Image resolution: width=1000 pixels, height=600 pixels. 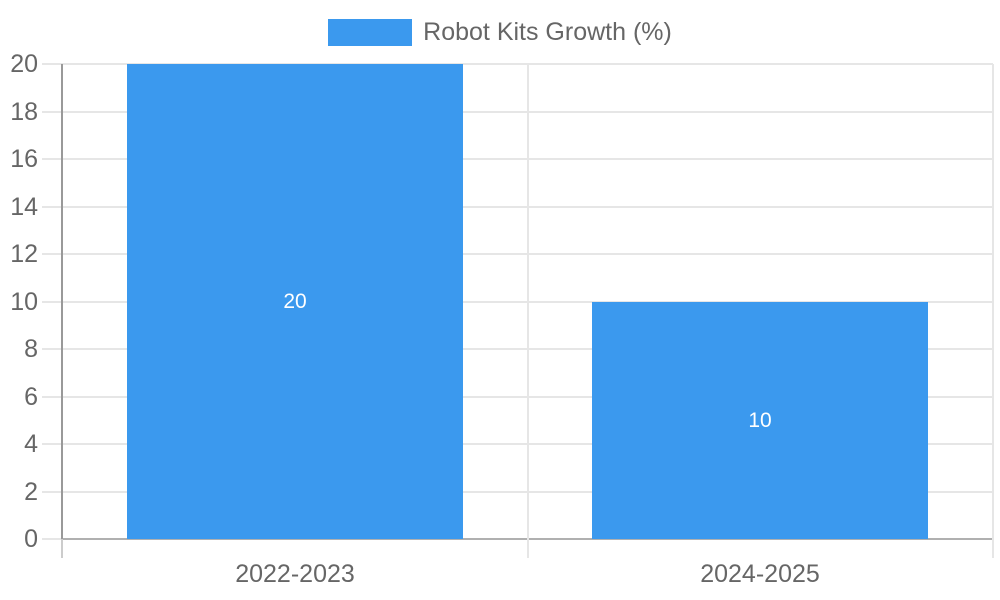 What do you see at coordinates (31, 539) in the screenshot?
I see `y-tick-label: 0` at bounding box center [31, 539].